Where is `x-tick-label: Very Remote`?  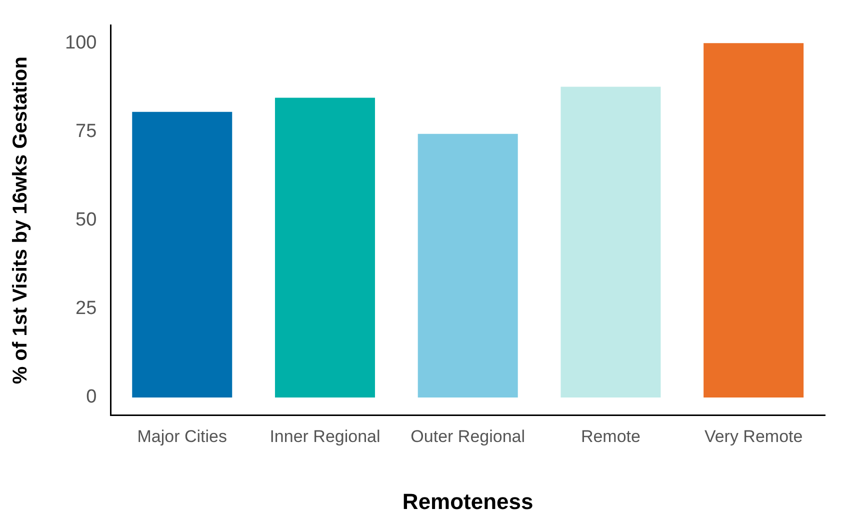
x-tick-label: Very Remote is located at coordinates (753, 436).